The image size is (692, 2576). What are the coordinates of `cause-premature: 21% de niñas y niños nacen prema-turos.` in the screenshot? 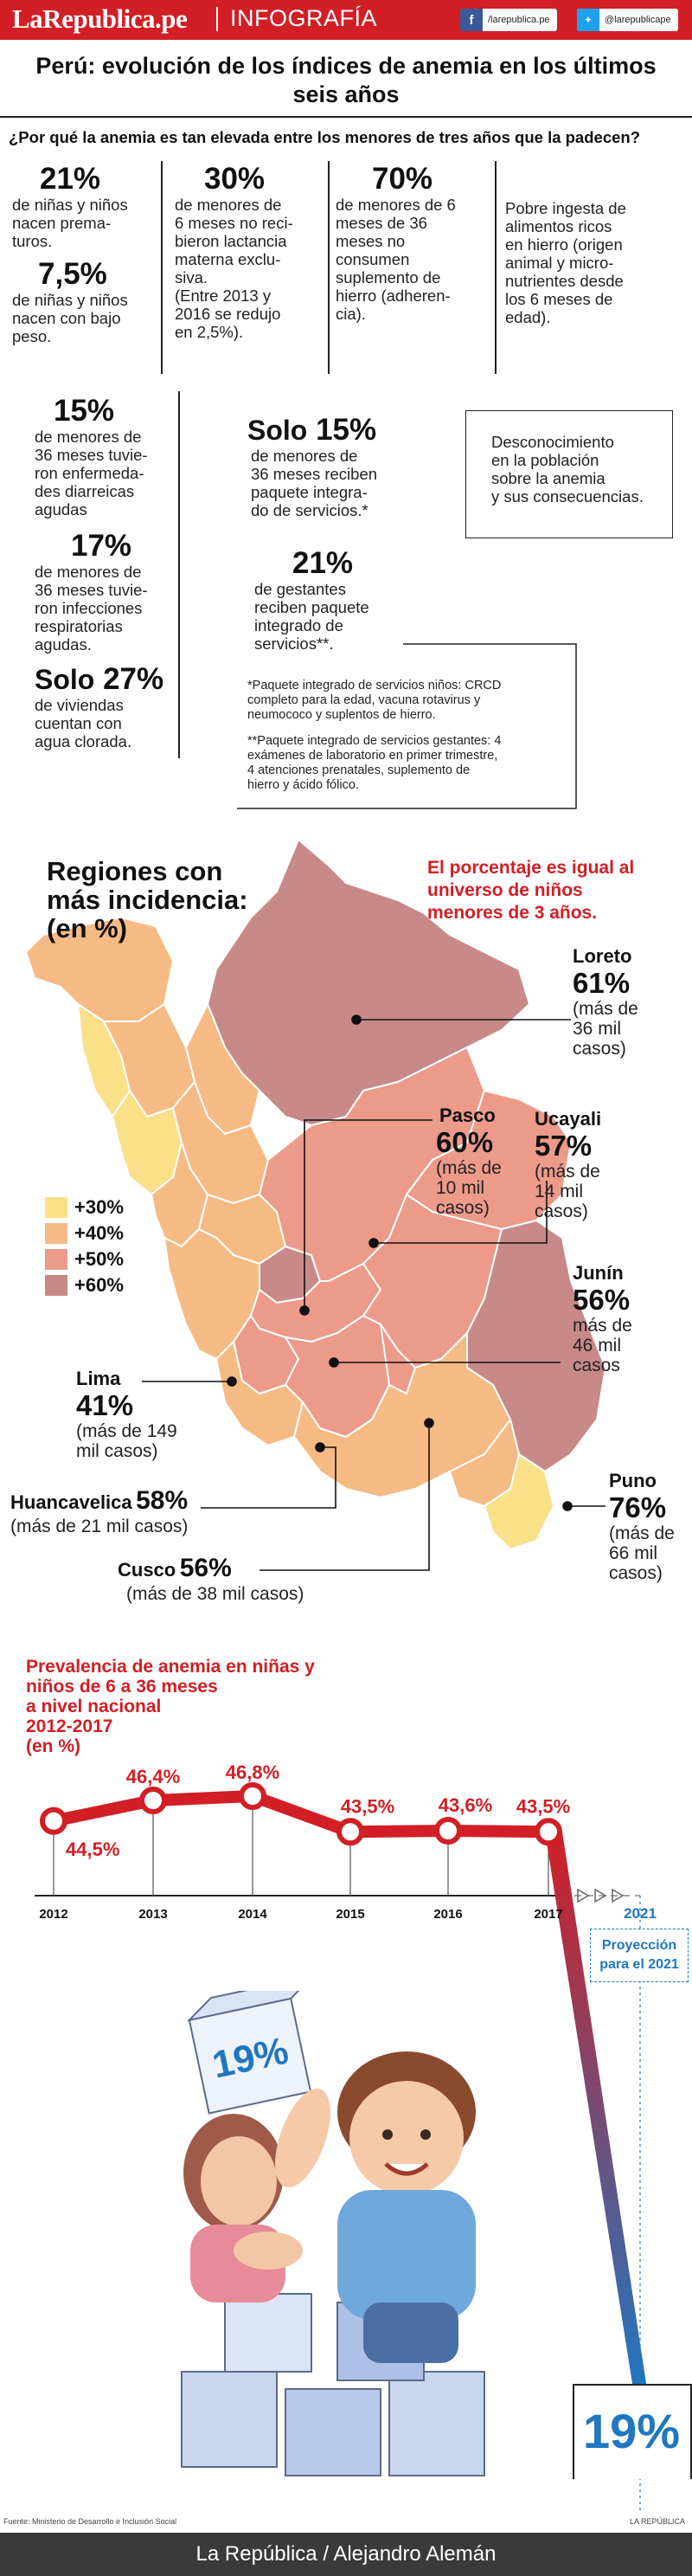 It's located at (86, 207).